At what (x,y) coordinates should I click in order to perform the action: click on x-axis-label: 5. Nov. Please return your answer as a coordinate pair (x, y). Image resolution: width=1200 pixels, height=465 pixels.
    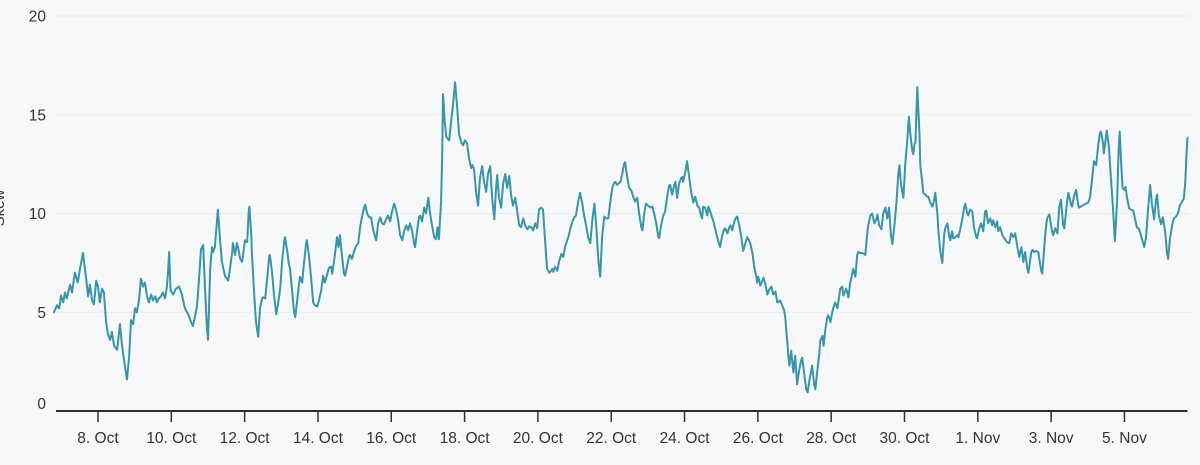
    Looking at the image, I should click on (1124, 438).